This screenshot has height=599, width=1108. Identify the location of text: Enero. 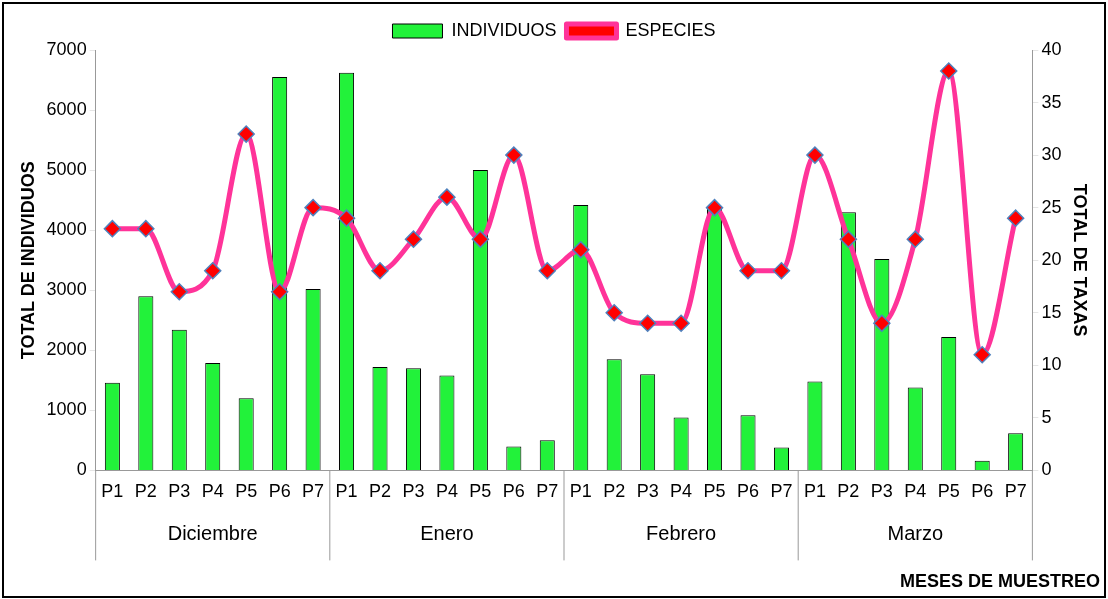
(447, 532).